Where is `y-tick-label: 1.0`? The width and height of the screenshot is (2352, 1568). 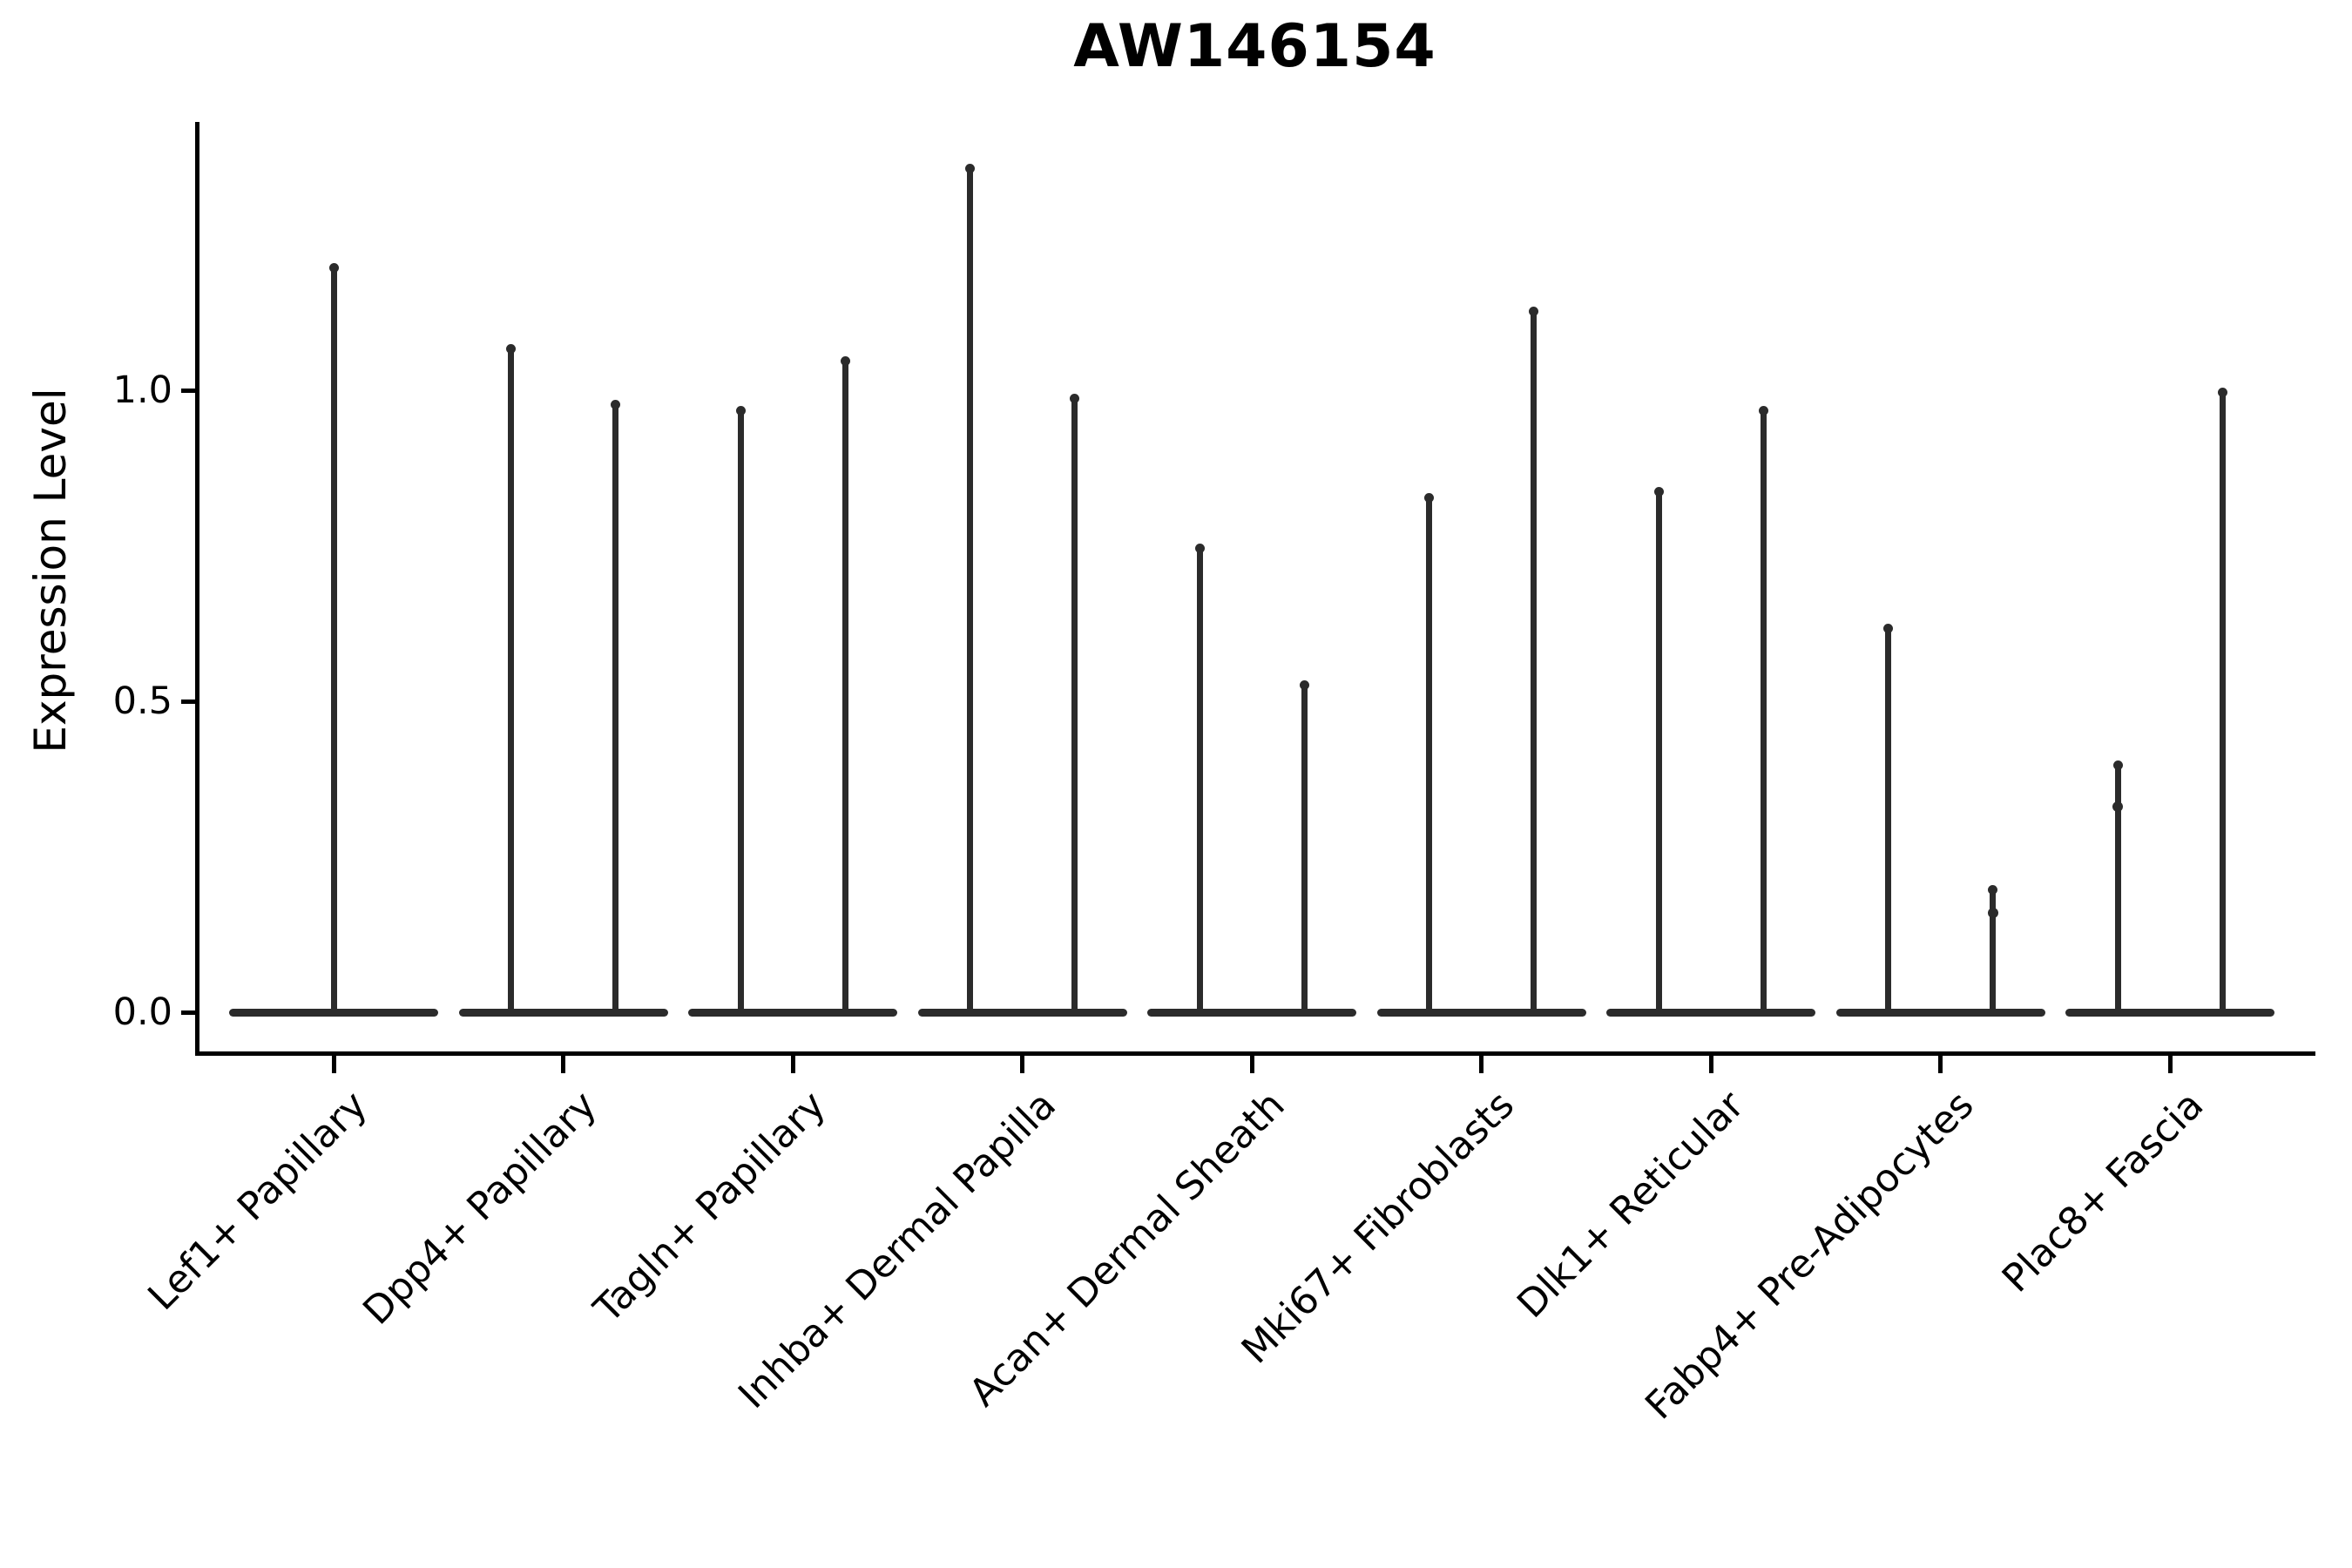
y-tick-label: 1.0 is located at coordinates (142, 390).